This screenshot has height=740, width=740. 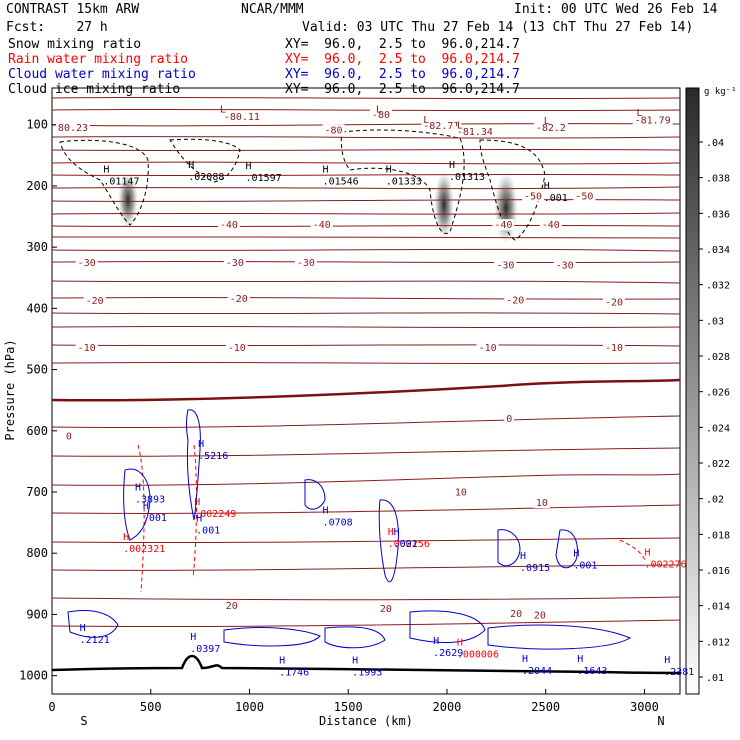 I want to click on ice-max-label: .01333, so click(x=404, y=182).